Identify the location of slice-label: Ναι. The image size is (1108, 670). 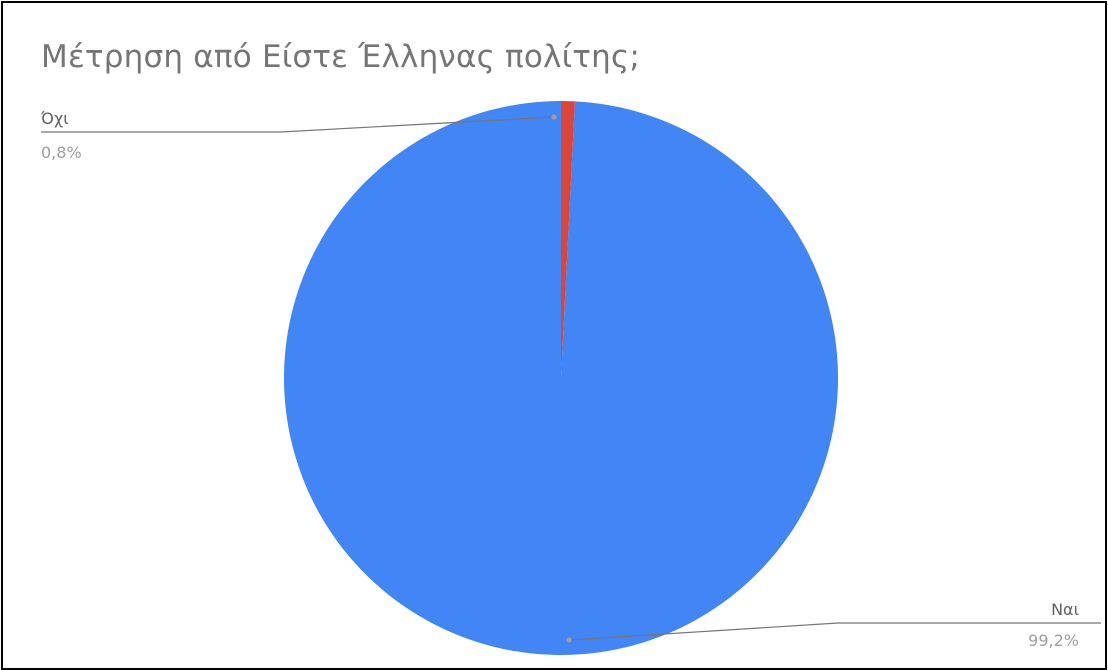
(1065, 609).